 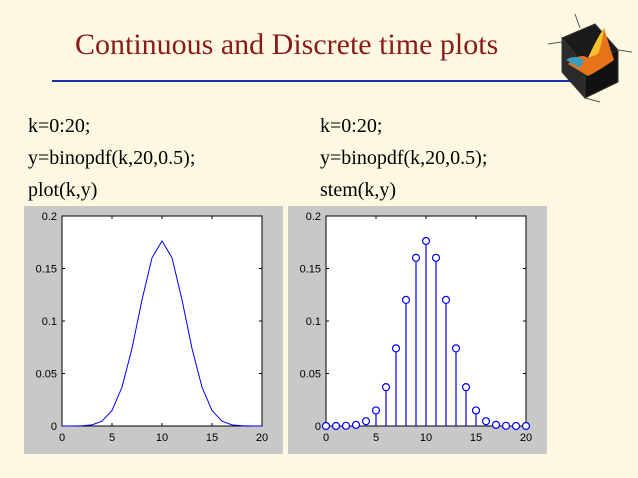 I want to click on left-code-line-2: y=binopdf(k,20,0.5);, so click(x=112, y=158).